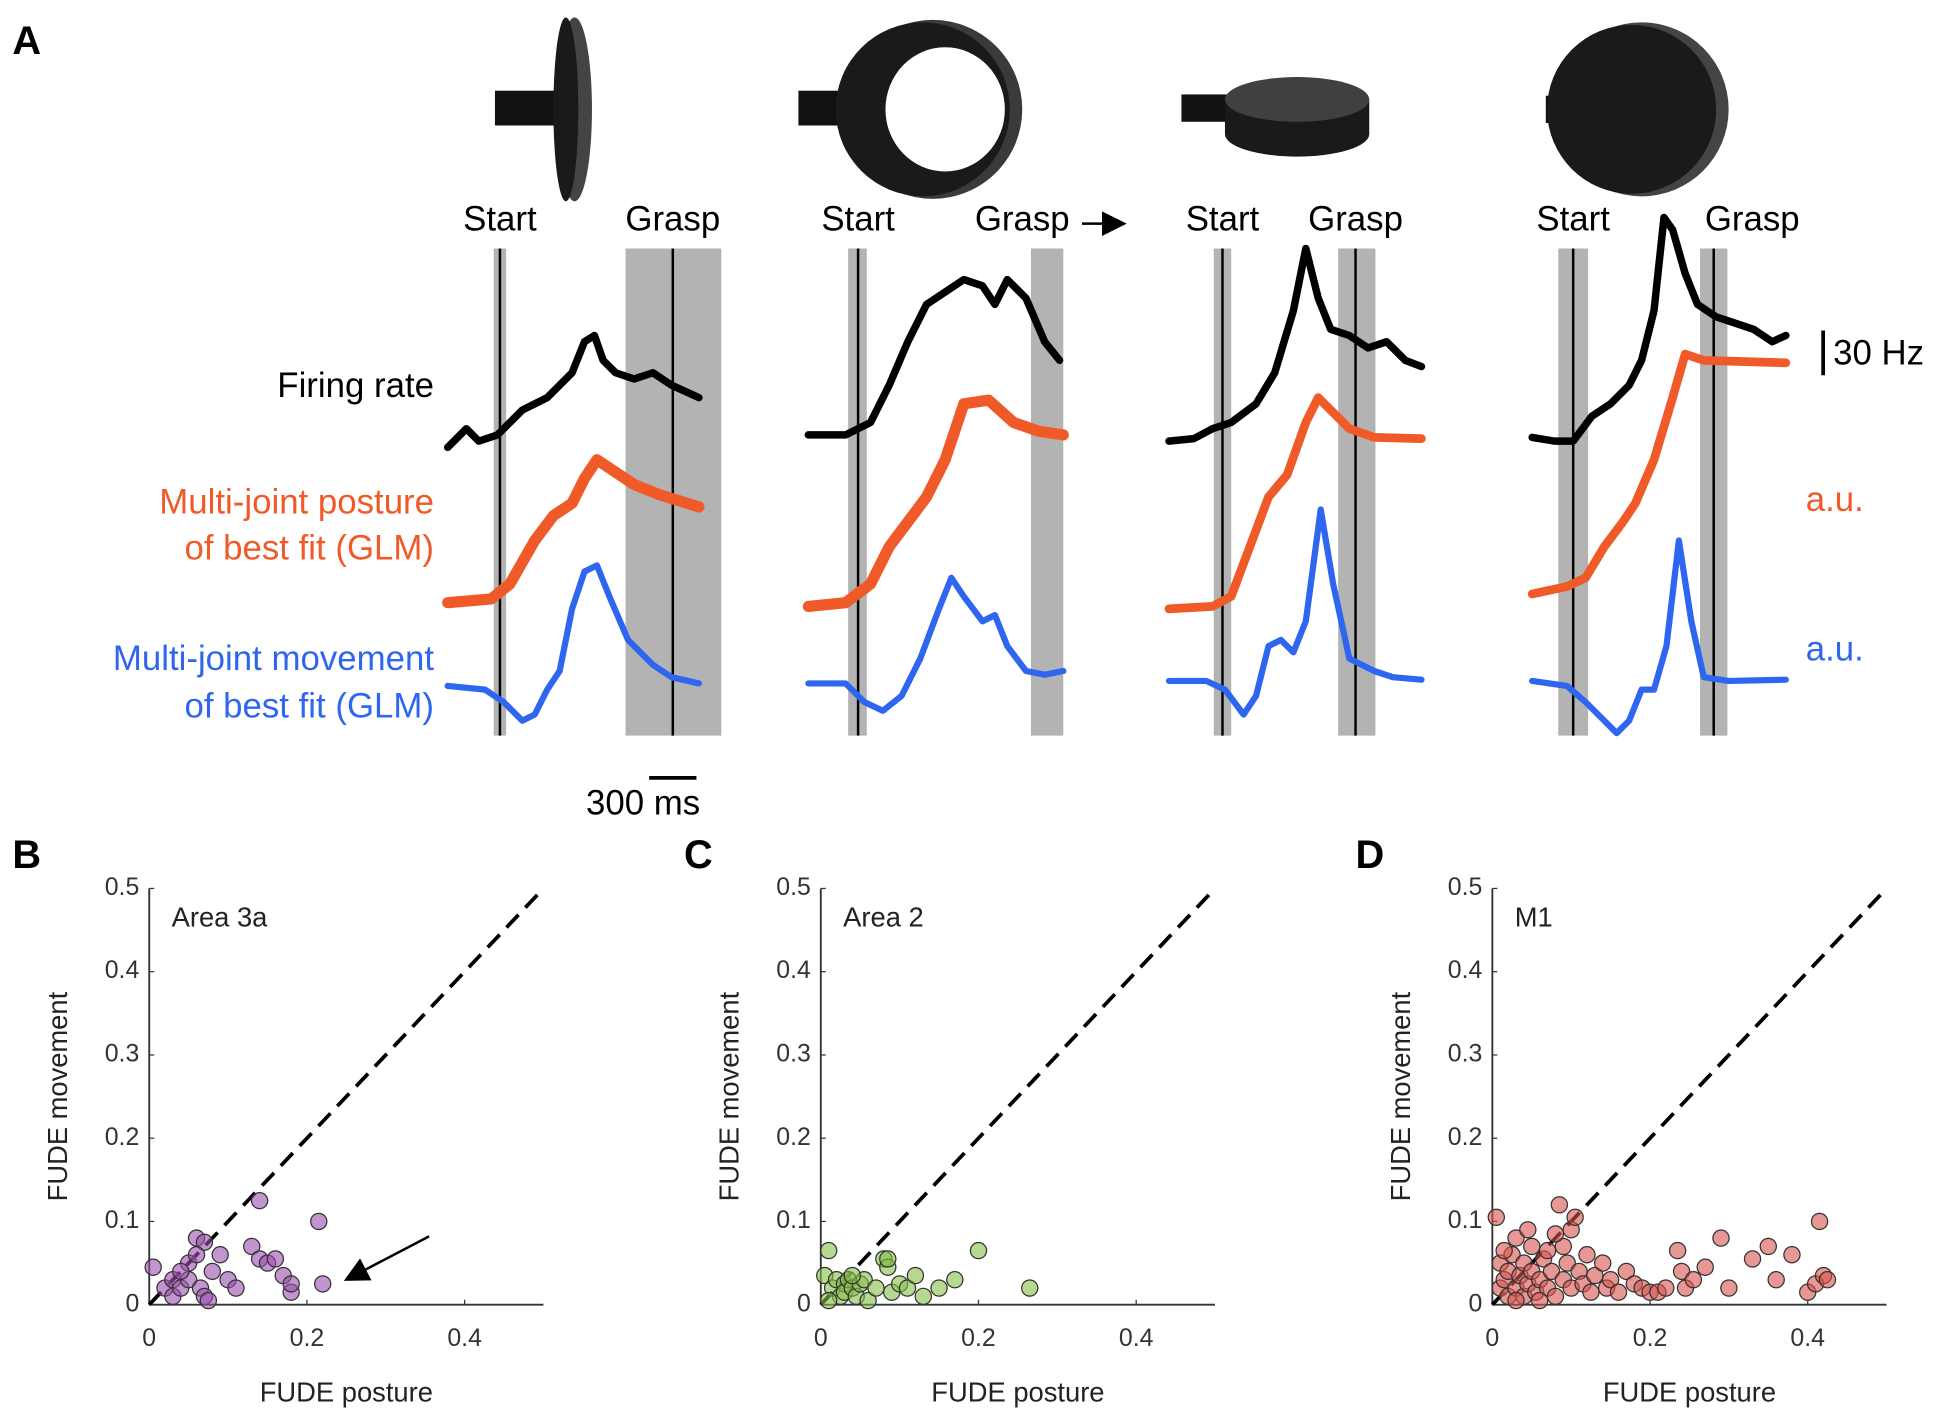 Image resolution: width=1950 pixels, height=1424 pixels. I want to click on panel-label: D, so click(1370, 855).